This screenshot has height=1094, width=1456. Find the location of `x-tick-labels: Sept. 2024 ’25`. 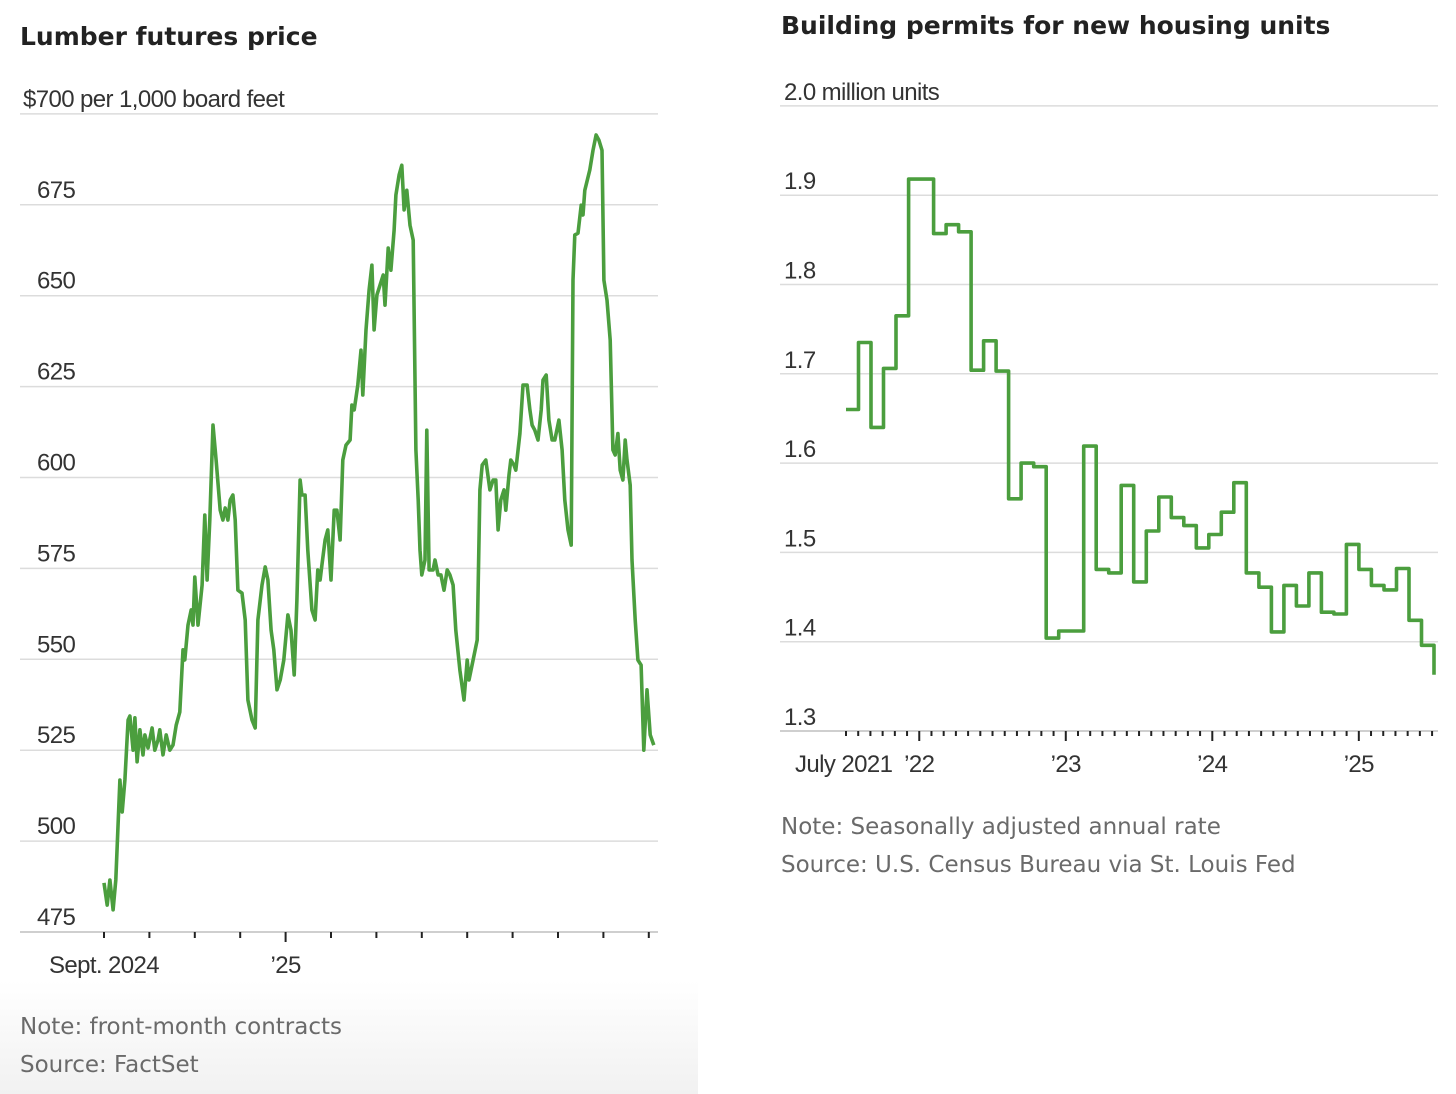

x-tick-labels: Sept. 2024 ’25 is located at coordinates (175, 965).